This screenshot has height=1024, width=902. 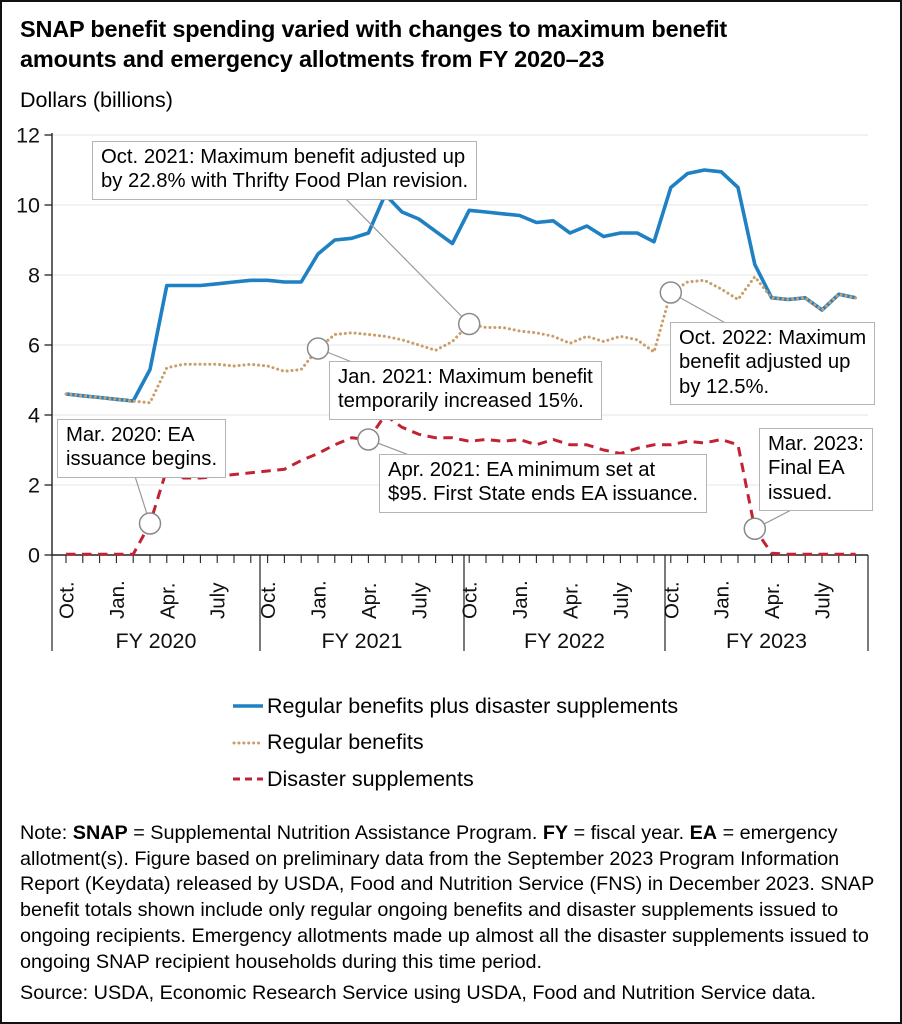 What do you see at coordinates (248, 779) in the screenshot?
I see `legend-swatch-dashed-line` at bounding box center [248, 779].